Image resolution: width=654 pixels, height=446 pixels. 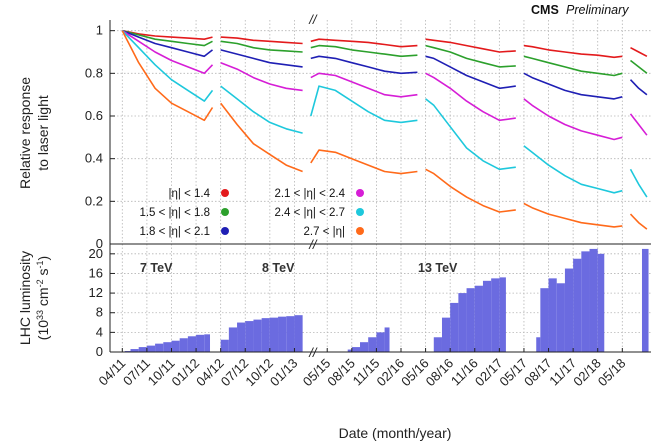 I want to click on legend-label: 1.5 < |η| < 1.8, so click(x=174, y=213).